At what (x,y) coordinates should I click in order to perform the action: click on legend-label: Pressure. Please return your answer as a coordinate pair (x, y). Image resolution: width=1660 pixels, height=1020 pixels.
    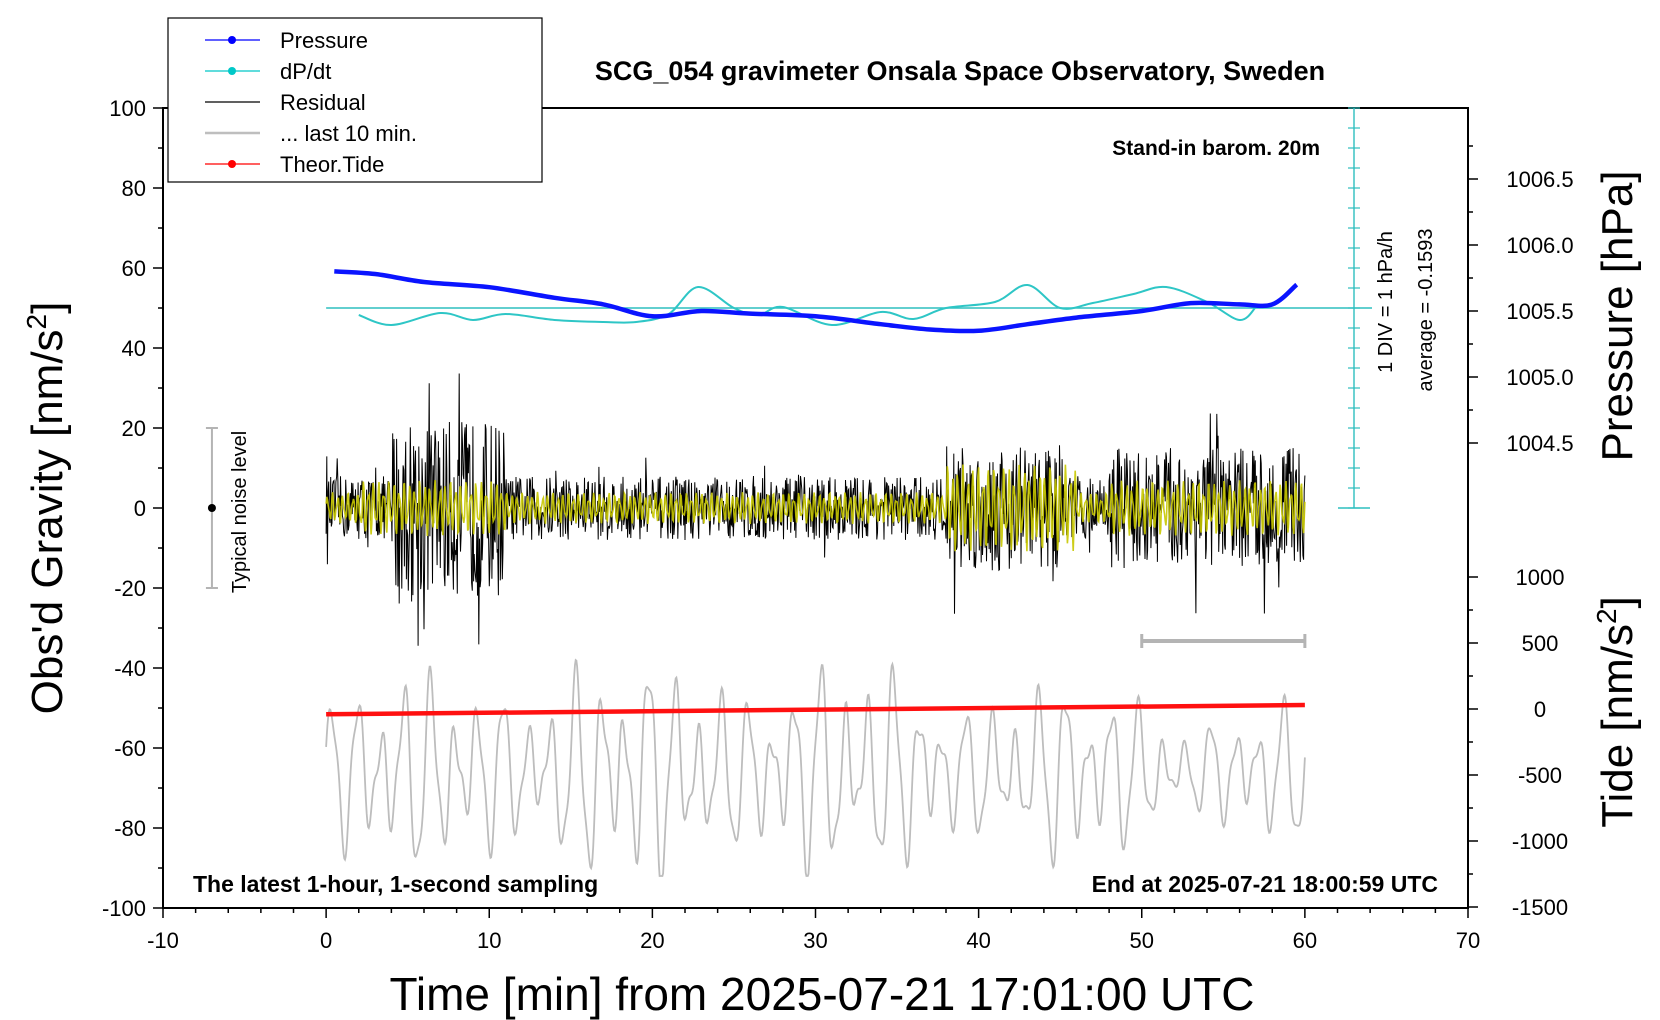
    Looking at the image, I should click on (324, 40).